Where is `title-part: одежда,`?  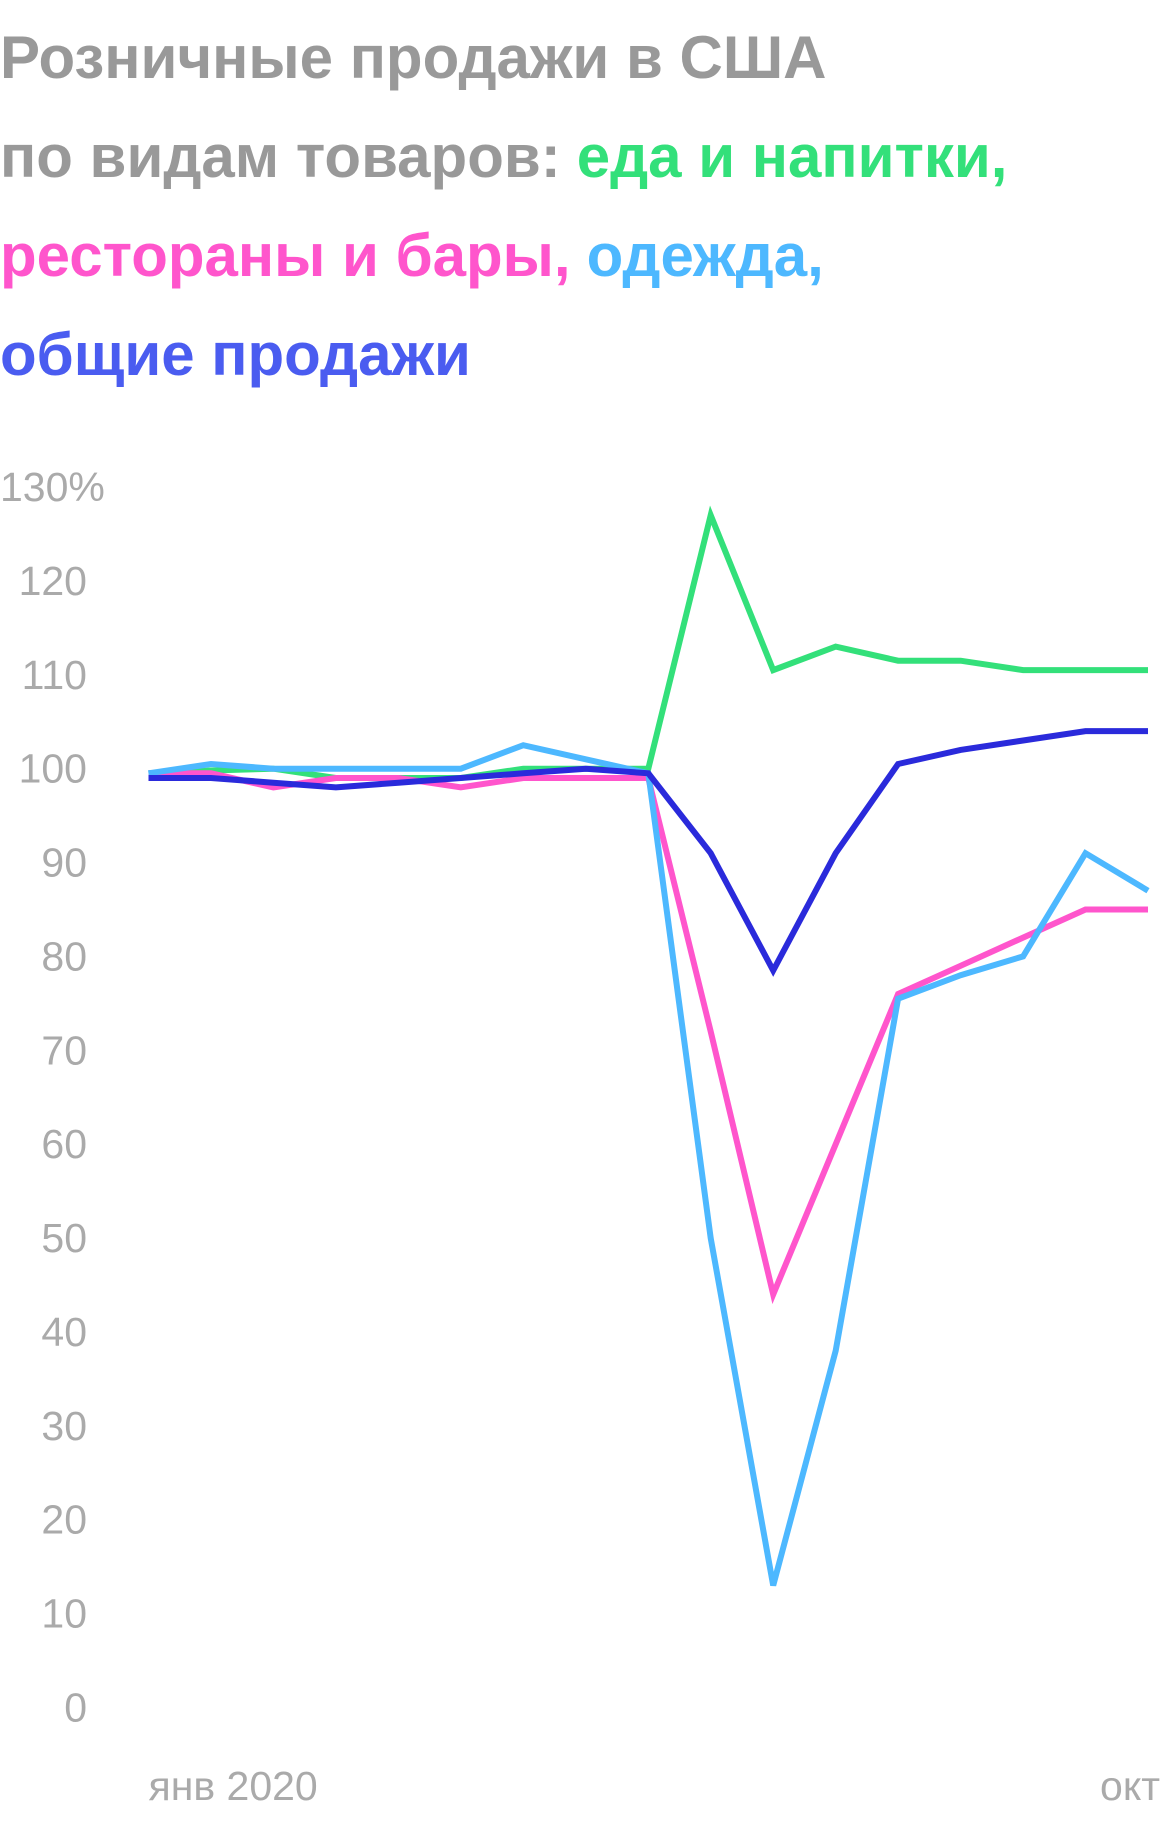
title-part: одежда, is located at coordinates (705, 255).